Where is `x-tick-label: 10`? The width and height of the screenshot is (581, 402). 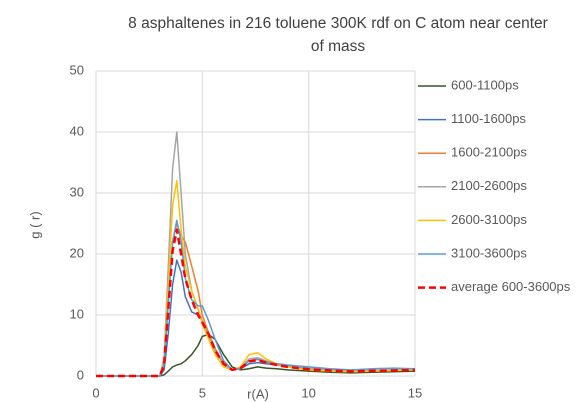 x-tick-label: 10 is located at coordinates (308, 392).